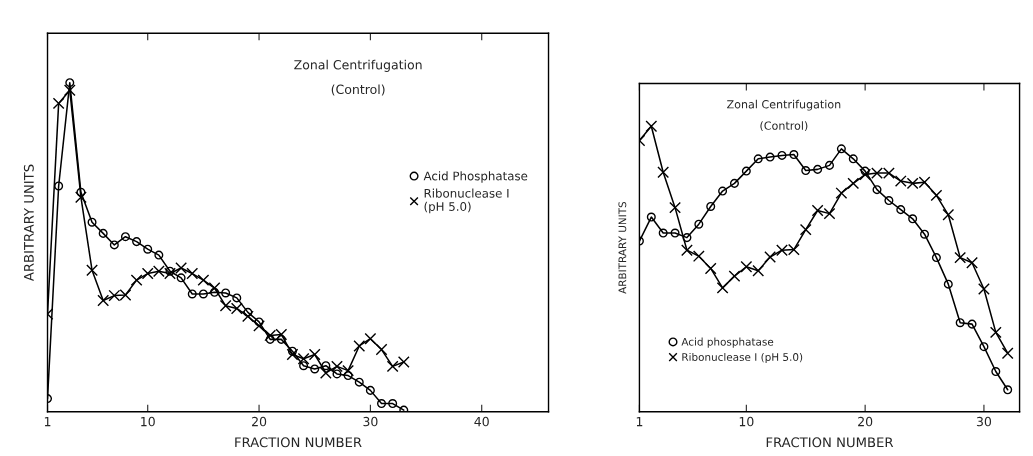  Describe the element at coordinates (865, 421) in the screenshot. I see `x-tick-label: 20` at that location.